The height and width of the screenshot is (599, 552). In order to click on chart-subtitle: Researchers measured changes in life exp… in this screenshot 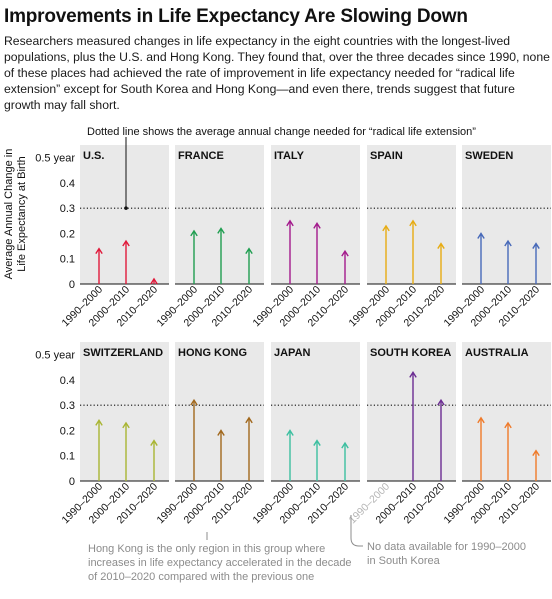, I will do `click(277, 73)`.